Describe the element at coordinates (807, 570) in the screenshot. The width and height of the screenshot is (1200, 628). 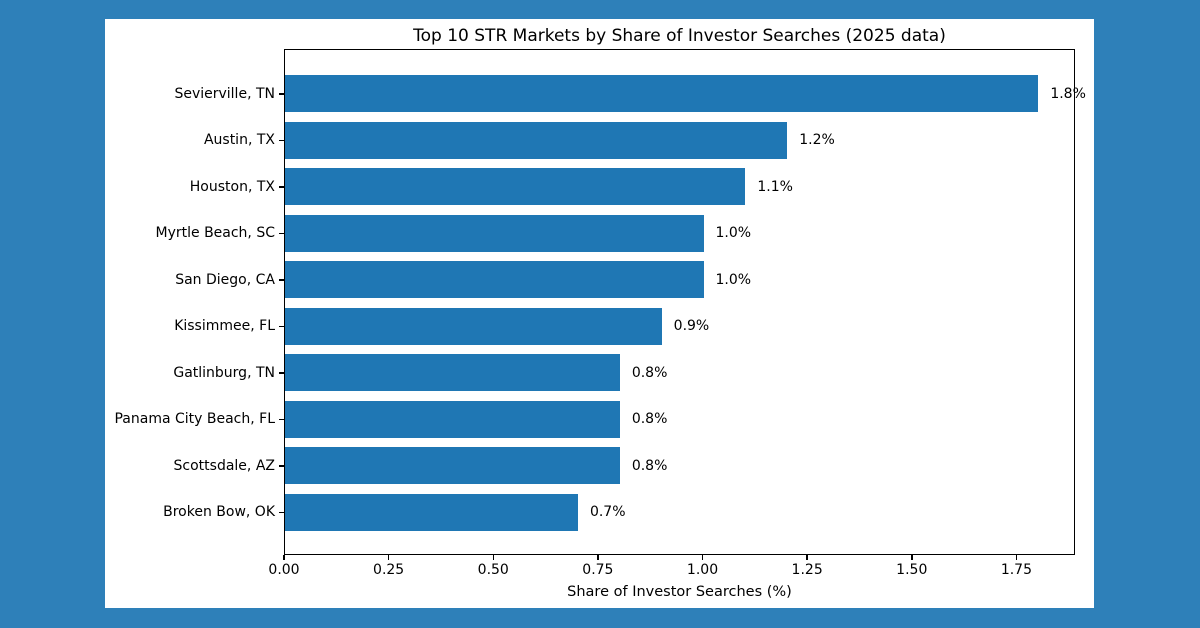
I see `x-tick-label: 1.25` at that location.